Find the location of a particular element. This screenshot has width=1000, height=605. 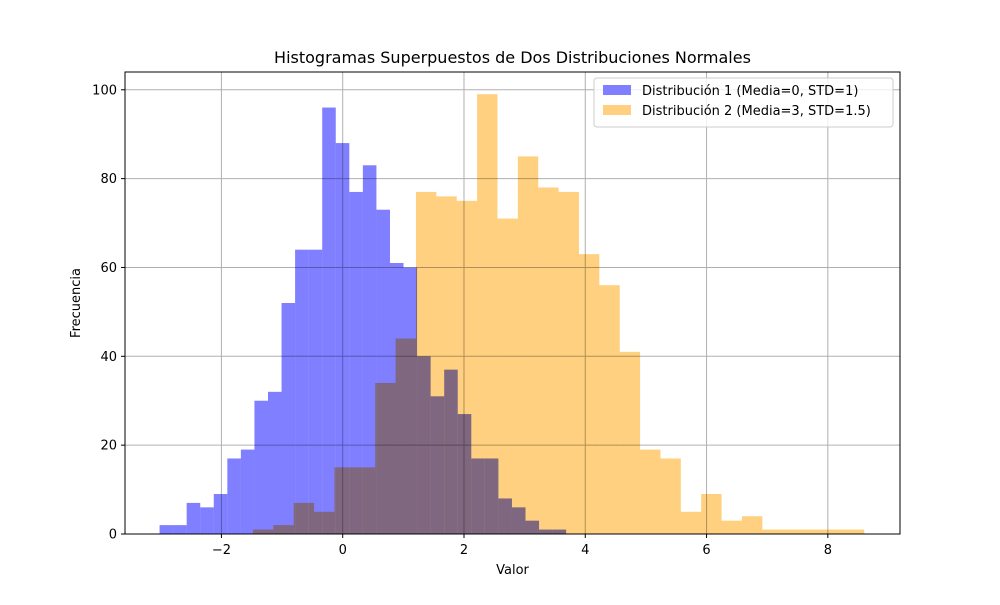

x-axis-label: Valor is located at coordinates (512, 570).